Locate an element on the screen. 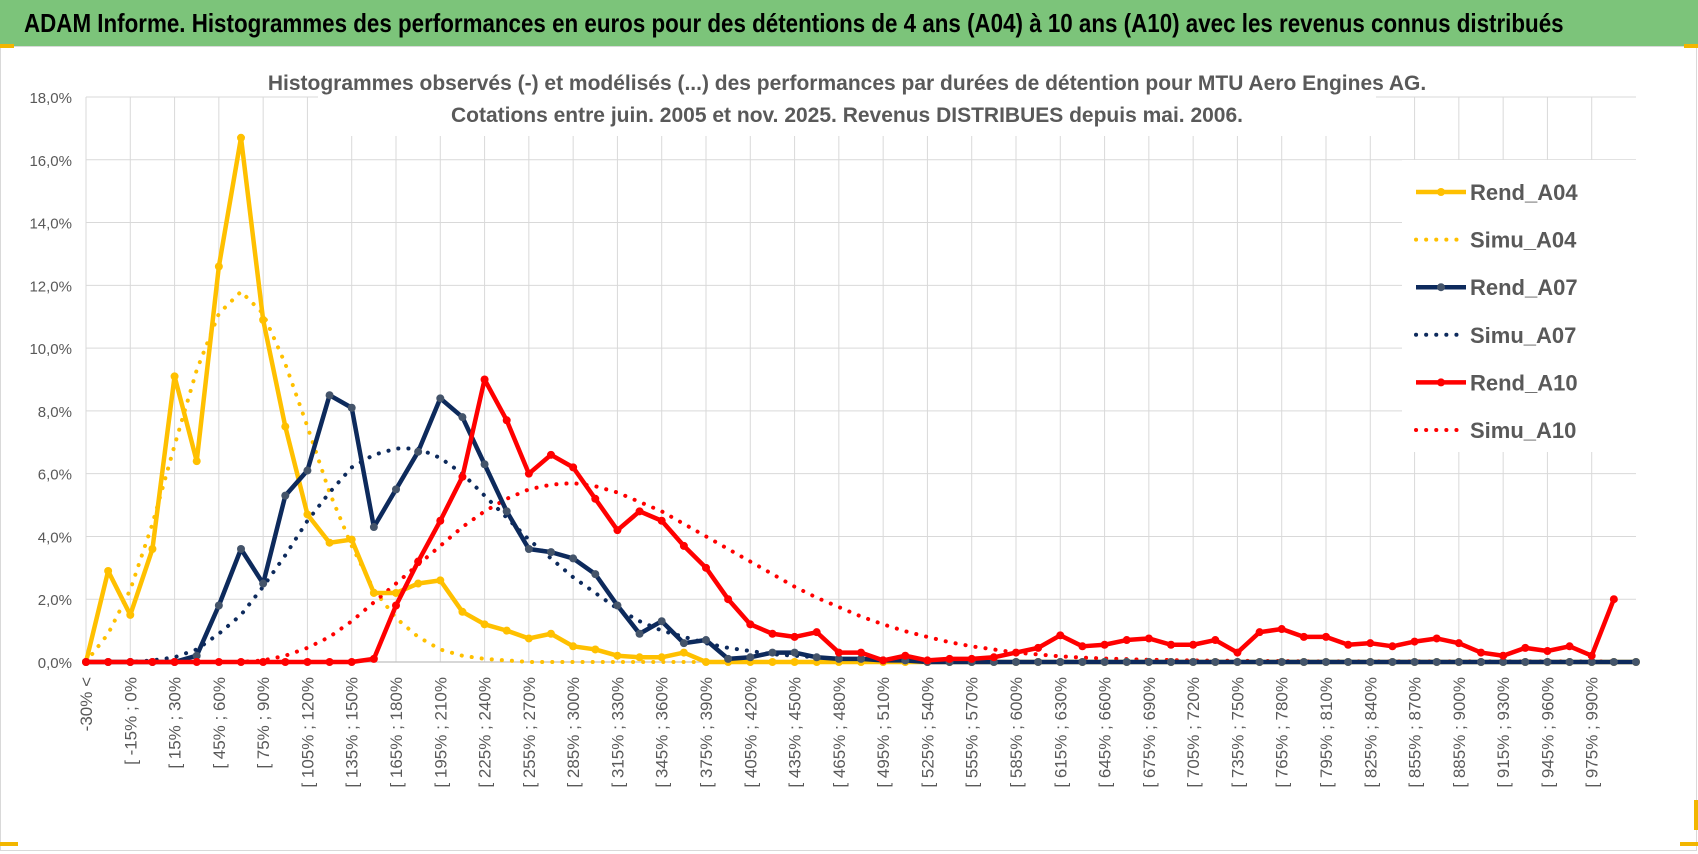 This screenshot has height=854, width=1698. x-tick-label: [ 105% ; 120% is located at coordinates (307, 732).